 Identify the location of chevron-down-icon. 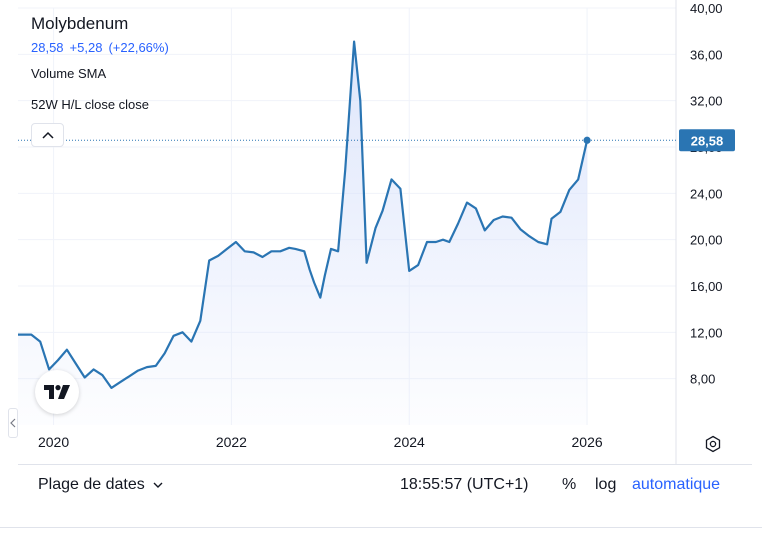
(158, 485).